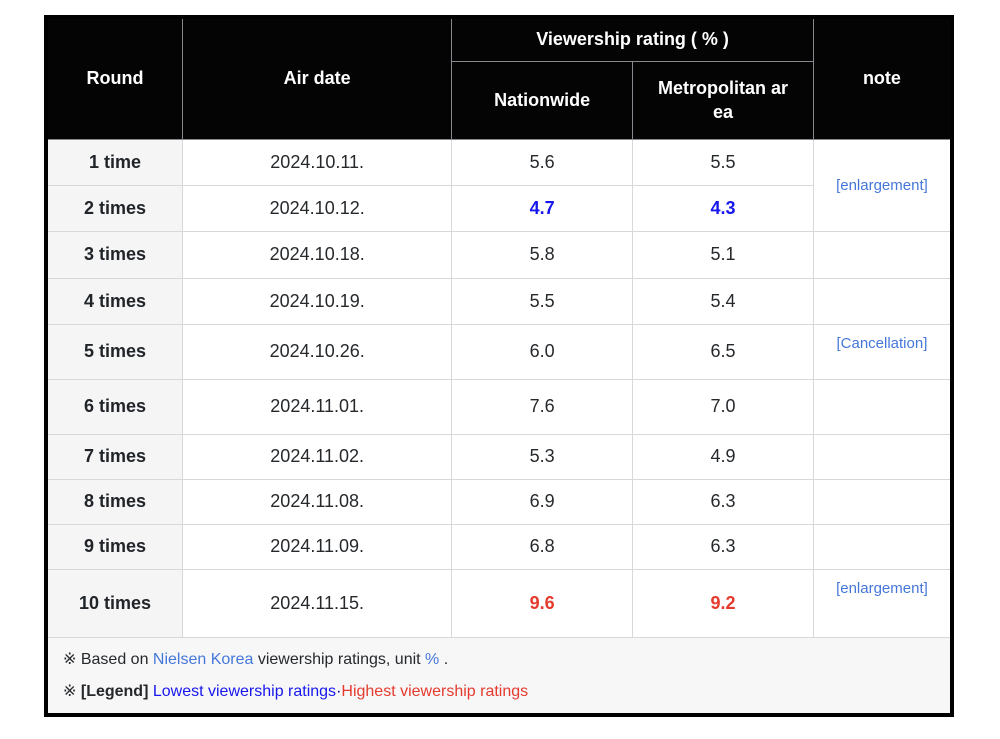 The height and width of the screenshot is (739, 1000). I want to click on footnote-legend-prefix: ※, so click(72, 691).